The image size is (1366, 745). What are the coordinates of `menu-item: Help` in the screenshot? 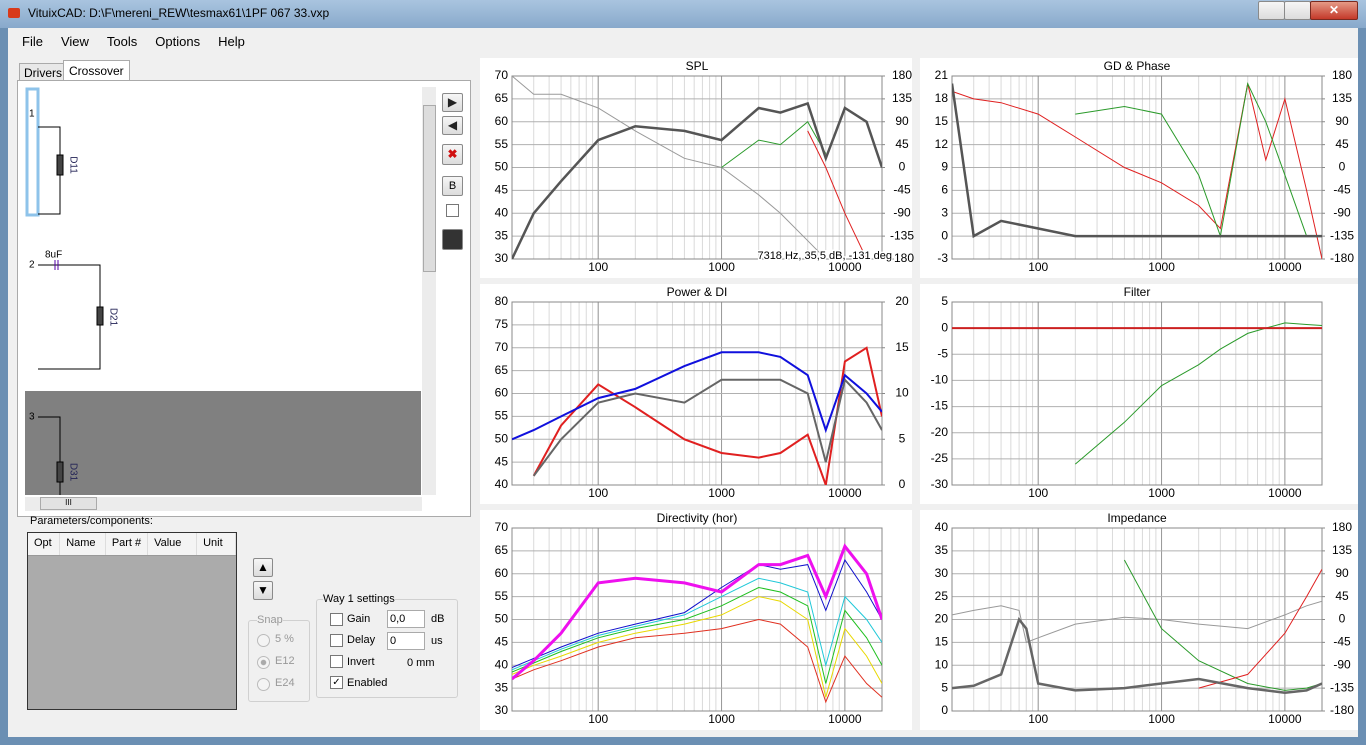 It's located at (231, 41).